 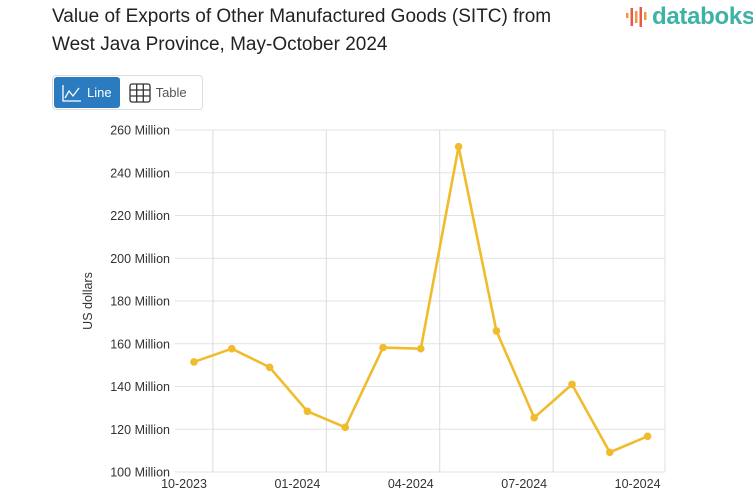 What do you see at coordinates (140, 259) in the screenshot?
I see `y-tick-label: 200 Million` at bounding box center [140, 259].